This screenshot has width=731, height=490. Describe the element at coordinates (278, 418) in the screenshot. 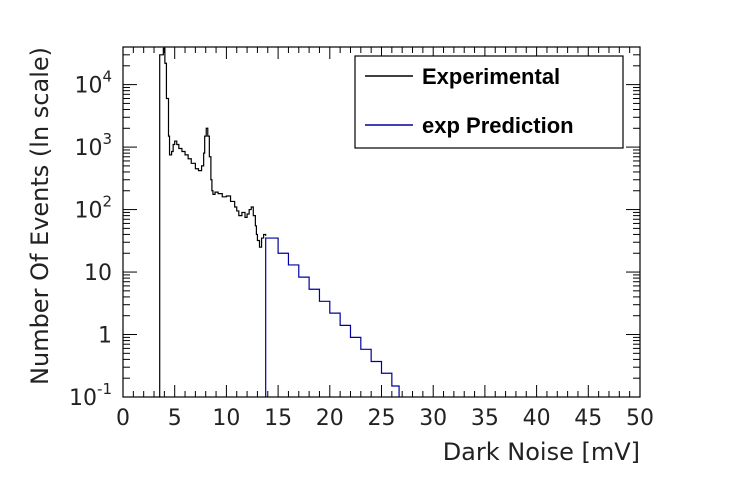

I see `x-tick-label: 15` at that location.